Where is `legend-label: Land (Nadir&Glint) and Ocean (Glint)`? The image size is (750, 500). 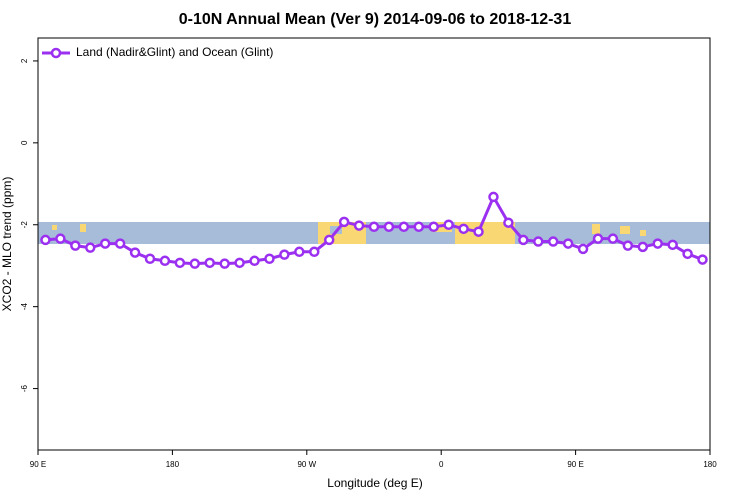 legend-label: Land (Nadir&Glint) and Ocean (Glint) is located at coordinates (174, 52).